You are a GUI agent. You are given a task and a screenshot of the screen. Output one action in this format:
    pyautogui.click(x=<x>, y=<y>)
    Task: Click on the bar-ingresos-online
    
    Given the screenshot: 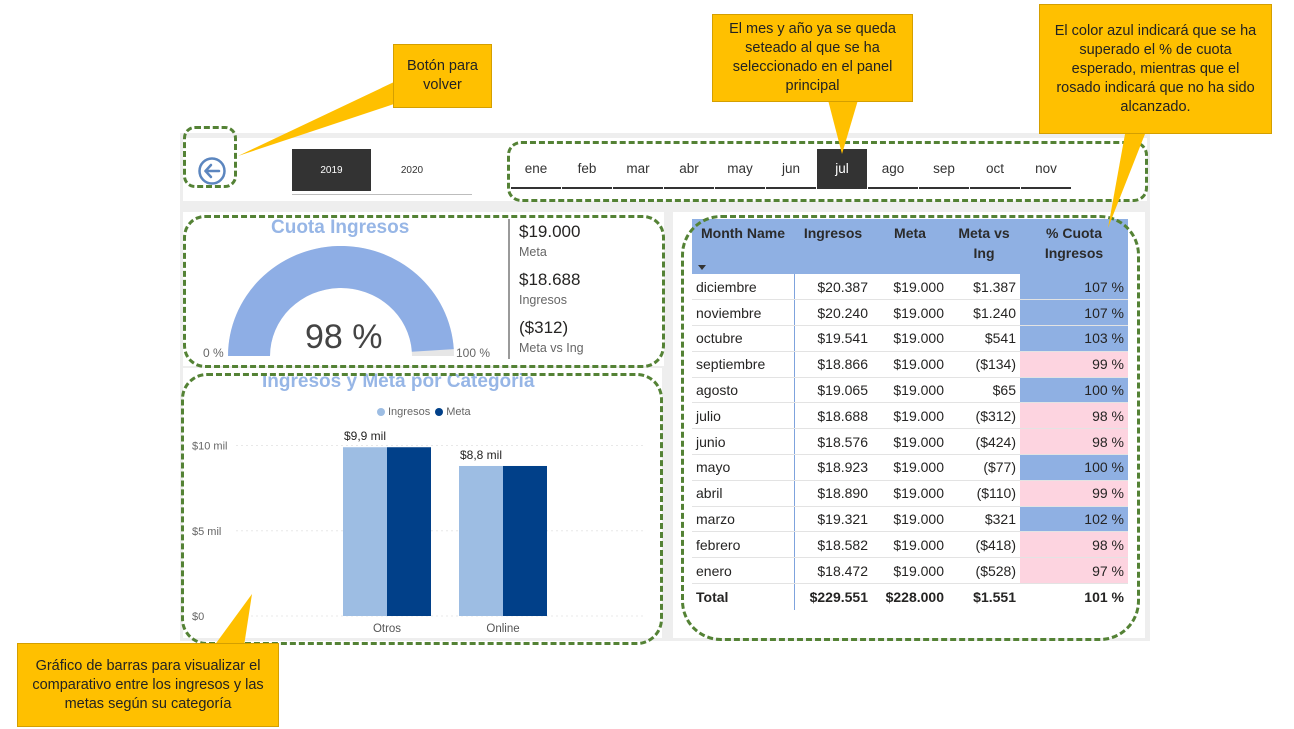 What is the action you would take?
    pyautogui.click(x=481, y=540)
    